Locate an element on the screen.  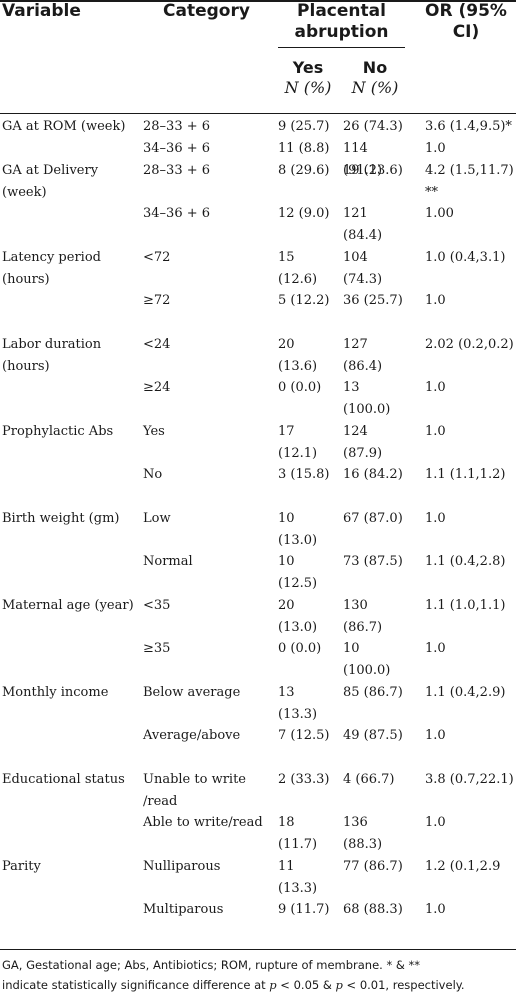
cell-no: (100.0) is located at coordinates (367, 409).